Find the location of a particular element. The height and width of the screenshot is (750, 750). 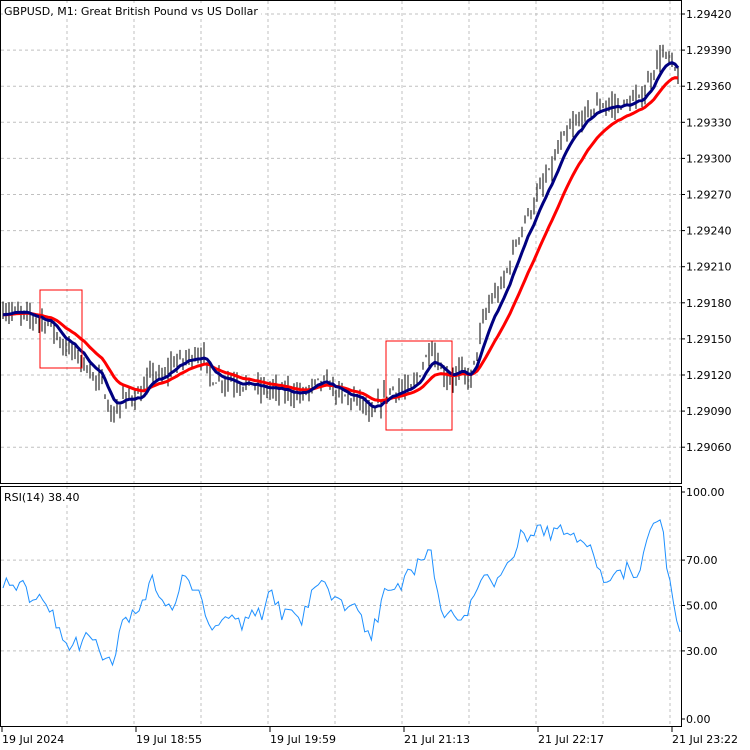

price-tick-label: 1.29270 is located at coordinates (709, 195).